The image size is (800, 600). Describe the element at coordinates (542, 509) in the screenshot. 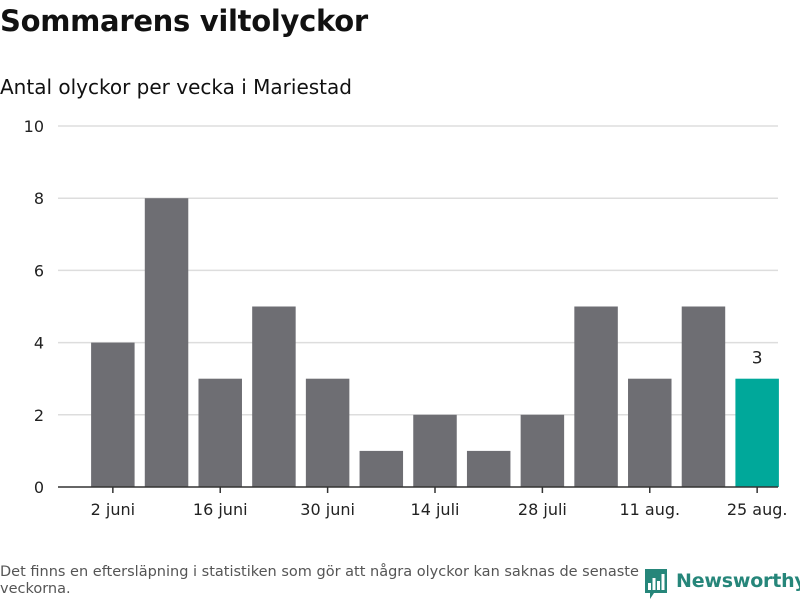

I see `x-tick-label: 28 juli` at that location.